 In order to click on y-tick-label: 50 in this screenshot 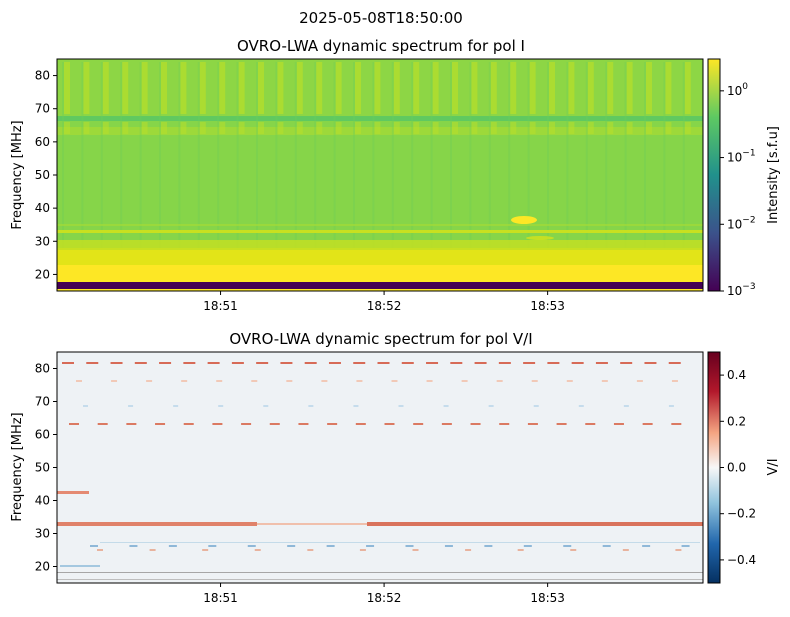, I will do `click(42, 175)`.